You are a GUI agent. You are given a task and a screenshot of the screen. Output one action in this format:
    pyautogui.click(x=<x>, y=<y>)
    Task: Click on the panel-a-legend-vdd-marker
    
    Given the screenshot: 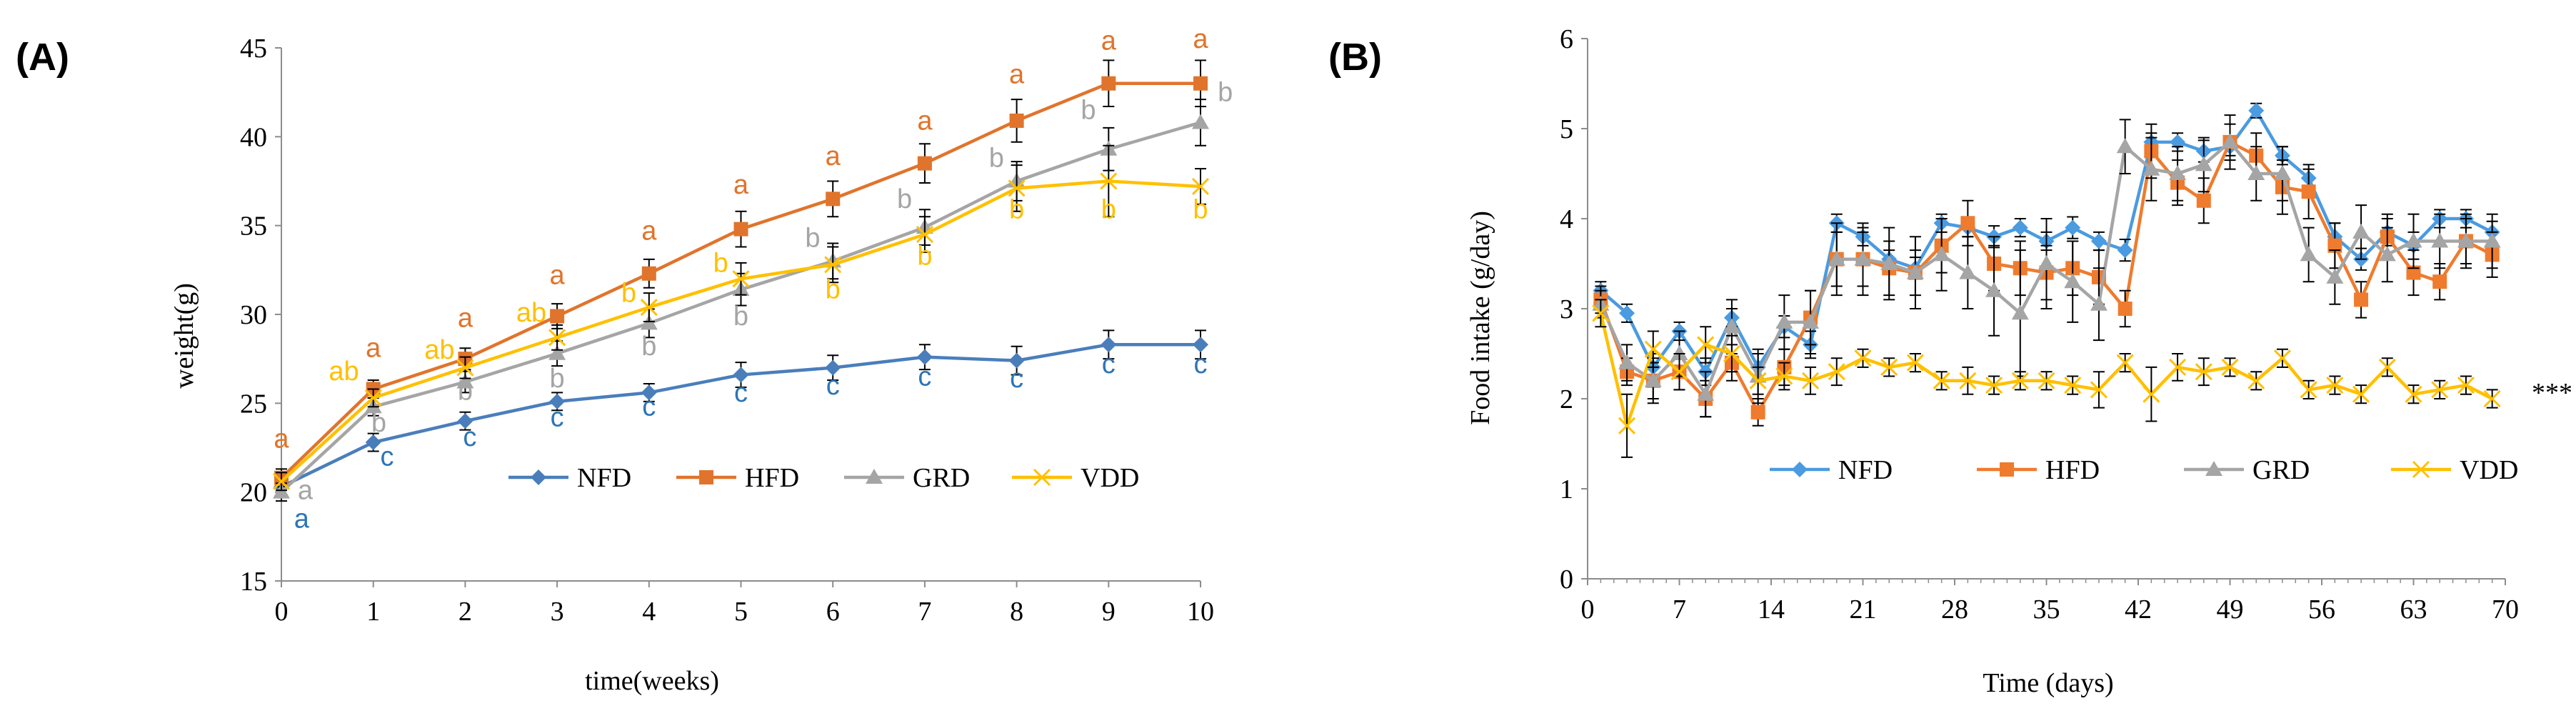 What is the action you would take?
    pyautogui.click(x=1042, y=477)
    